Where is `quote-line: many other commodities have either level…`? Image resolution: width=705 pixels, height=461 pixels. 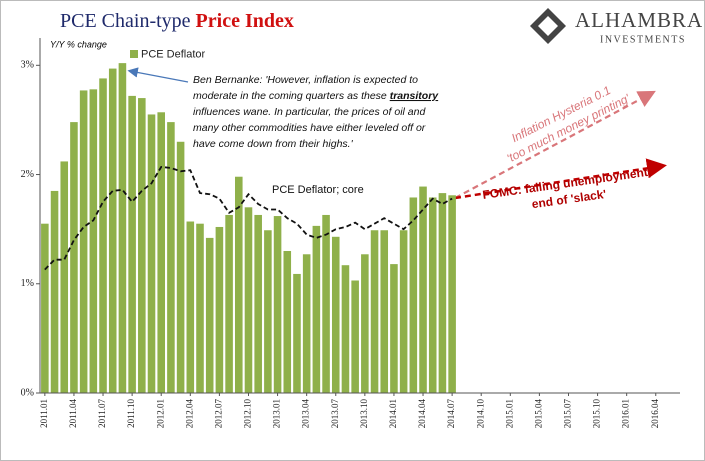
quote-line: many other commodities have either level… is located at coordinates (309, 128).